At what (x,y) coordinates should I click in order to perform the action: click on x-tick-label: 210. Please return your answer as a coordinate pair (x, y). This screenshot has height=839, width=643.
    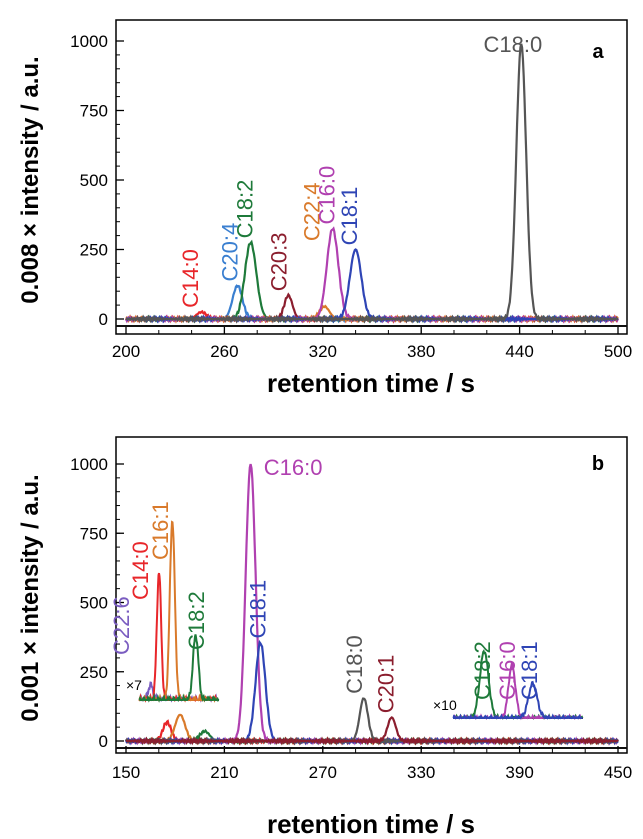
    Looking at the image, I should click on (224, 772).